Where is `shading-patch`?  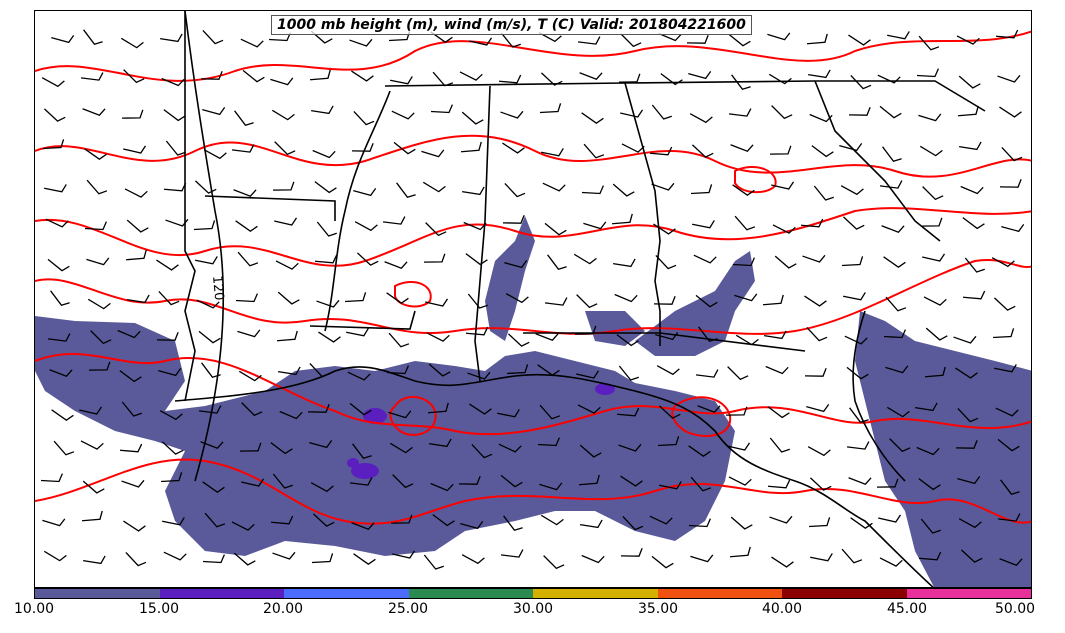
shading-patch is located at coordinates (353, 463).